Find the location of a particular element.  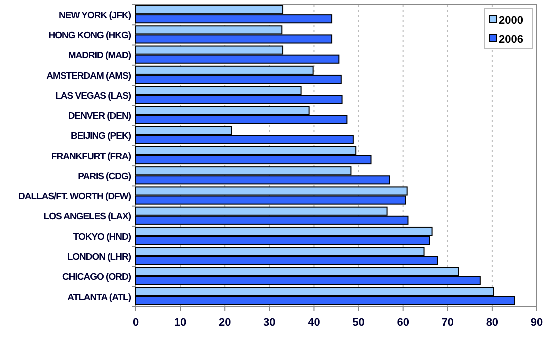

x-tick-label: 30 is located at coordinates (270, 323).